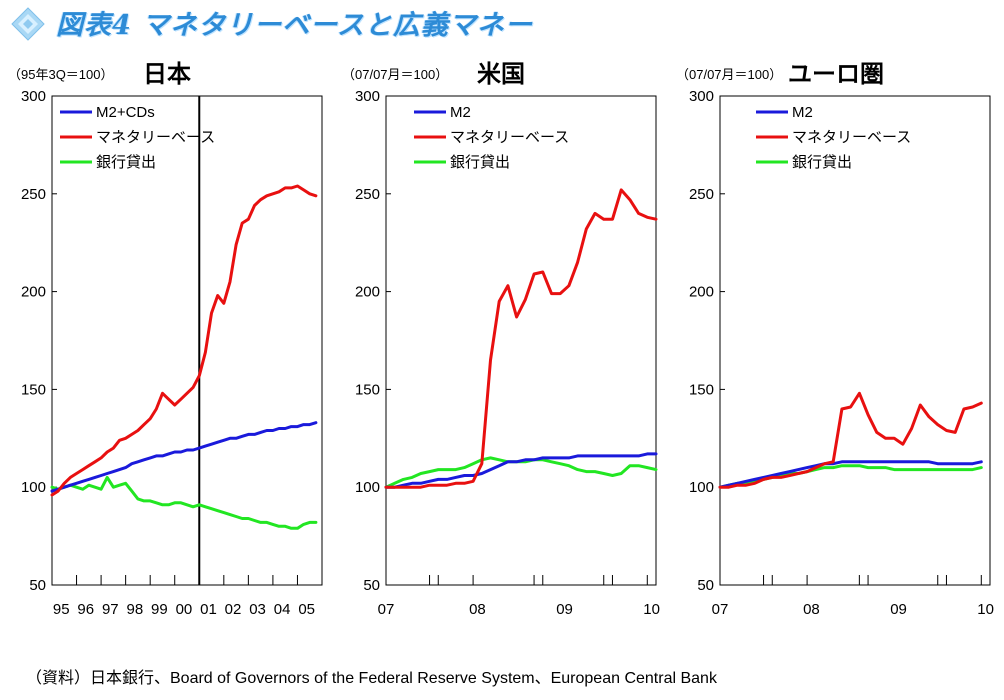 This screenshot has height=700, width=1004. I want to click on title-bar: 図表4 マネタリーベースと広義マネー, so click(502, 22).